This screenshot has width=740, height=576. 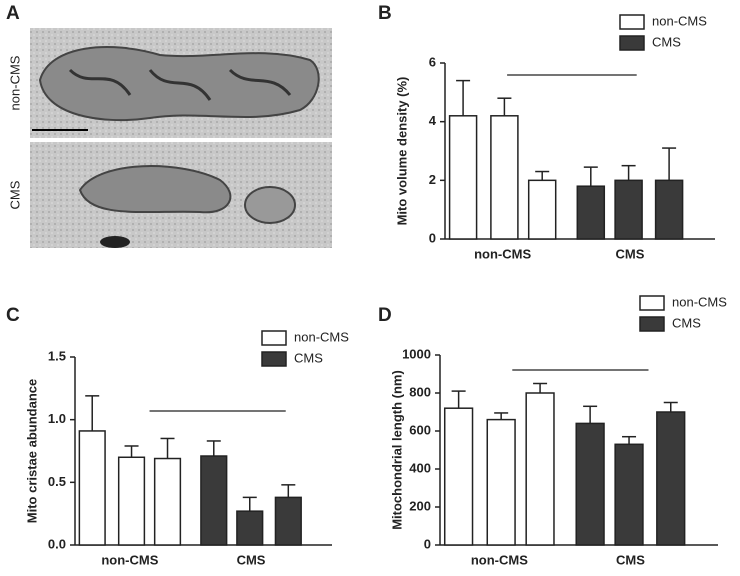 I want to click on y-tick-label: 2, so click(x=432, y=179).